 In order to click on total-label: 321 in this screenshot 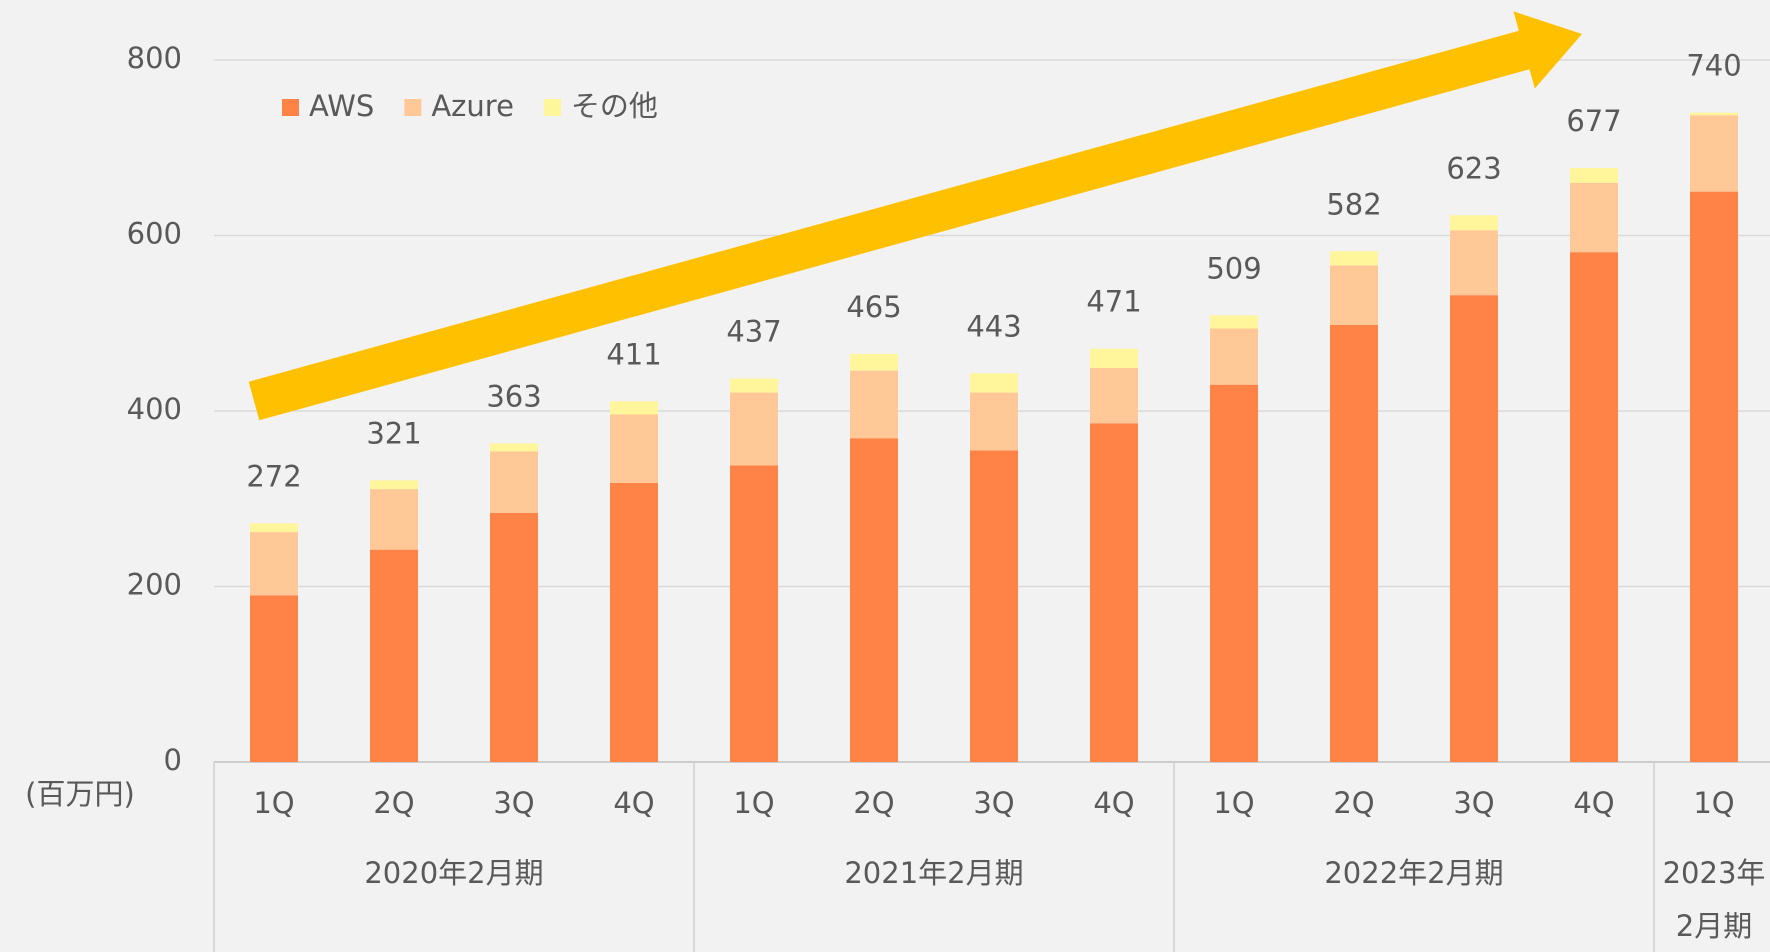, I will do `click(393, 433)`.